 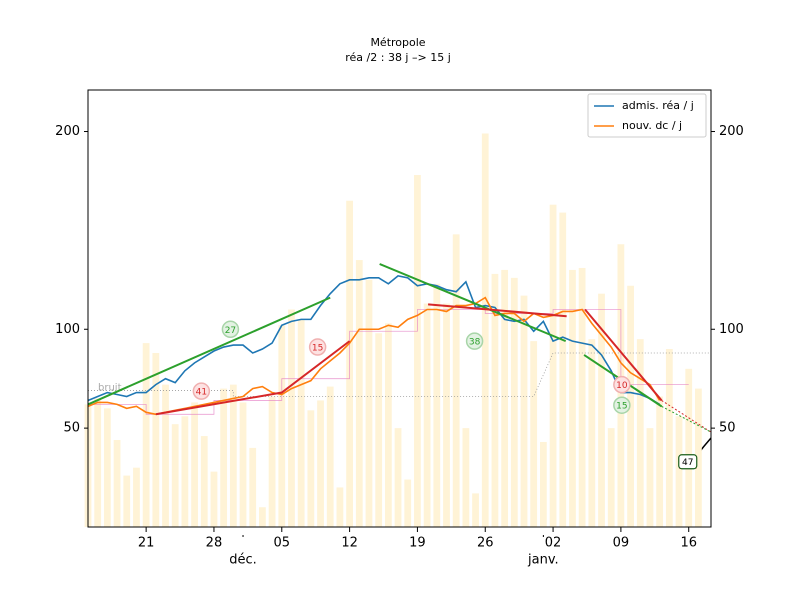 What do you see at coordinates (349, 543) in the screenshot?
I see `x-tick-label: 12` at bounding box center [349, 543].